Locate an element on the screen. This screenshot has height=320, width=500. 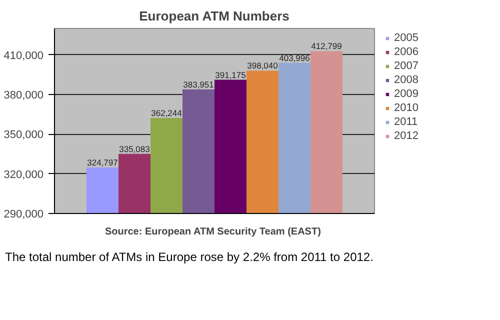
y-tick-label: 410,000 is located at coordinates (24, 56).